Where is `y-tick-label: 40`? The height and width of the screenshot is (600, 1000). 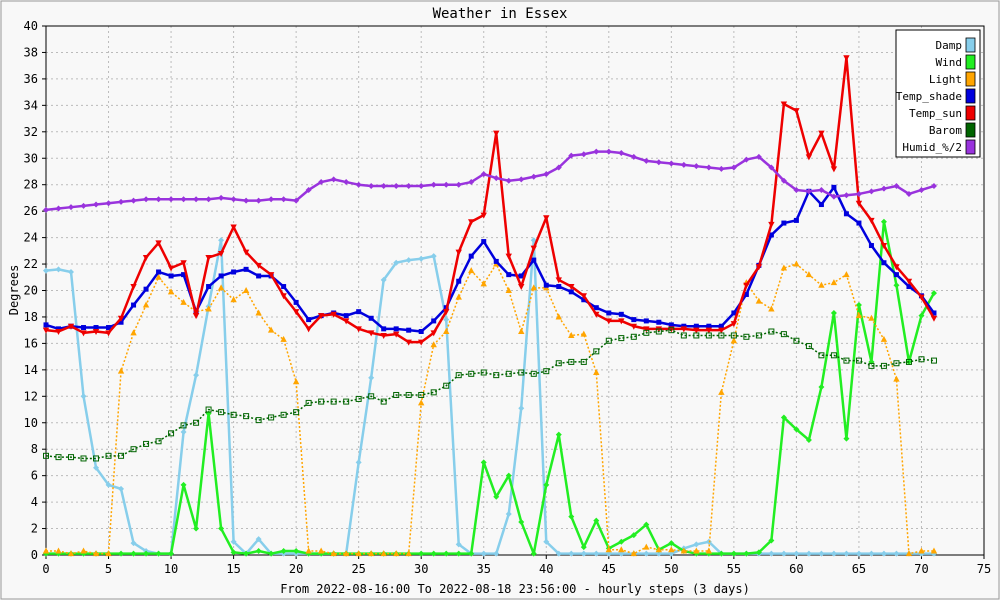
y-tick-label: 40 is located at coordinates (31, 26).